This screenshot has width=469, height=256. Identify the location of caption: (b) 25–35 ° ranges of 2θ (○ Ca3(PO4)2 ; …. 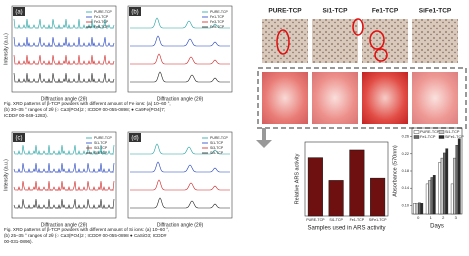
(85, 235).